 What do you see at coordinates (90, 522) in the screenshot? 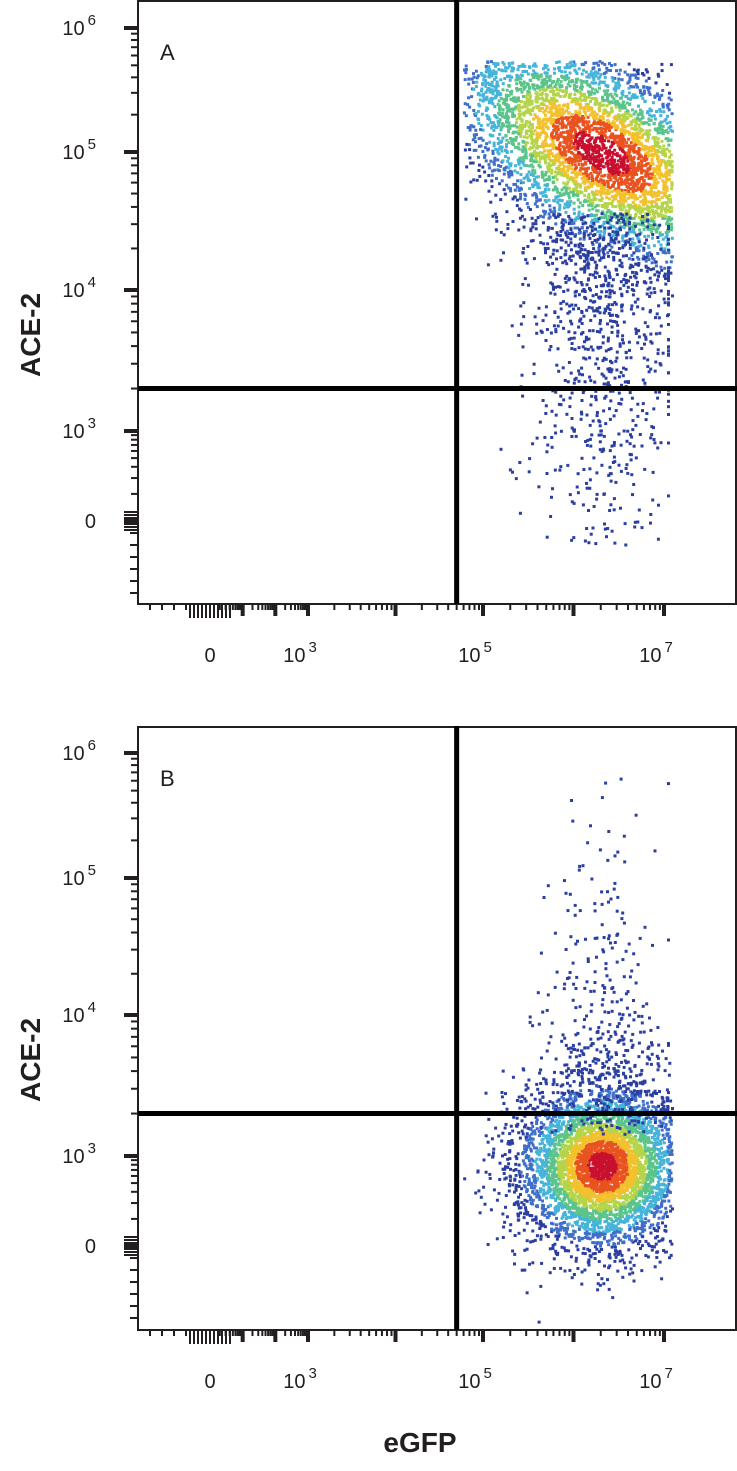
I see `y-tick-label: 0` at bounding box center [90, 522].